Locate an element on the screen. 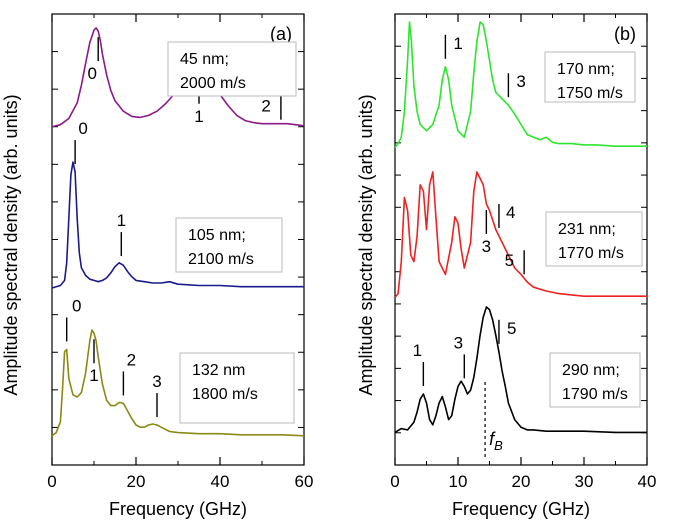 Image resolution: width=673 pixels, height=523 pixels. panel-1-xtick-label: 30 is located at coordinates (584, 481).